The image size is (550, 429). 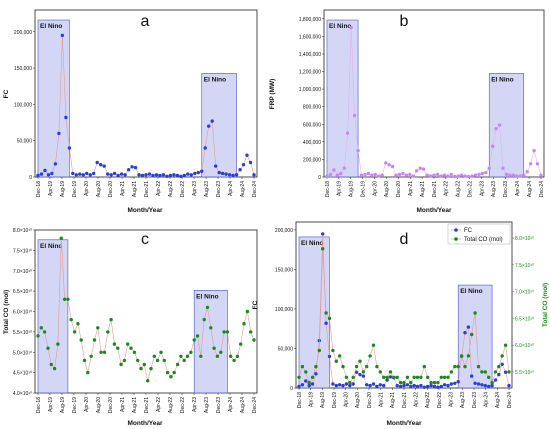 I want to click on x-tick-label: Dec-18, so click(x=39, y=189).